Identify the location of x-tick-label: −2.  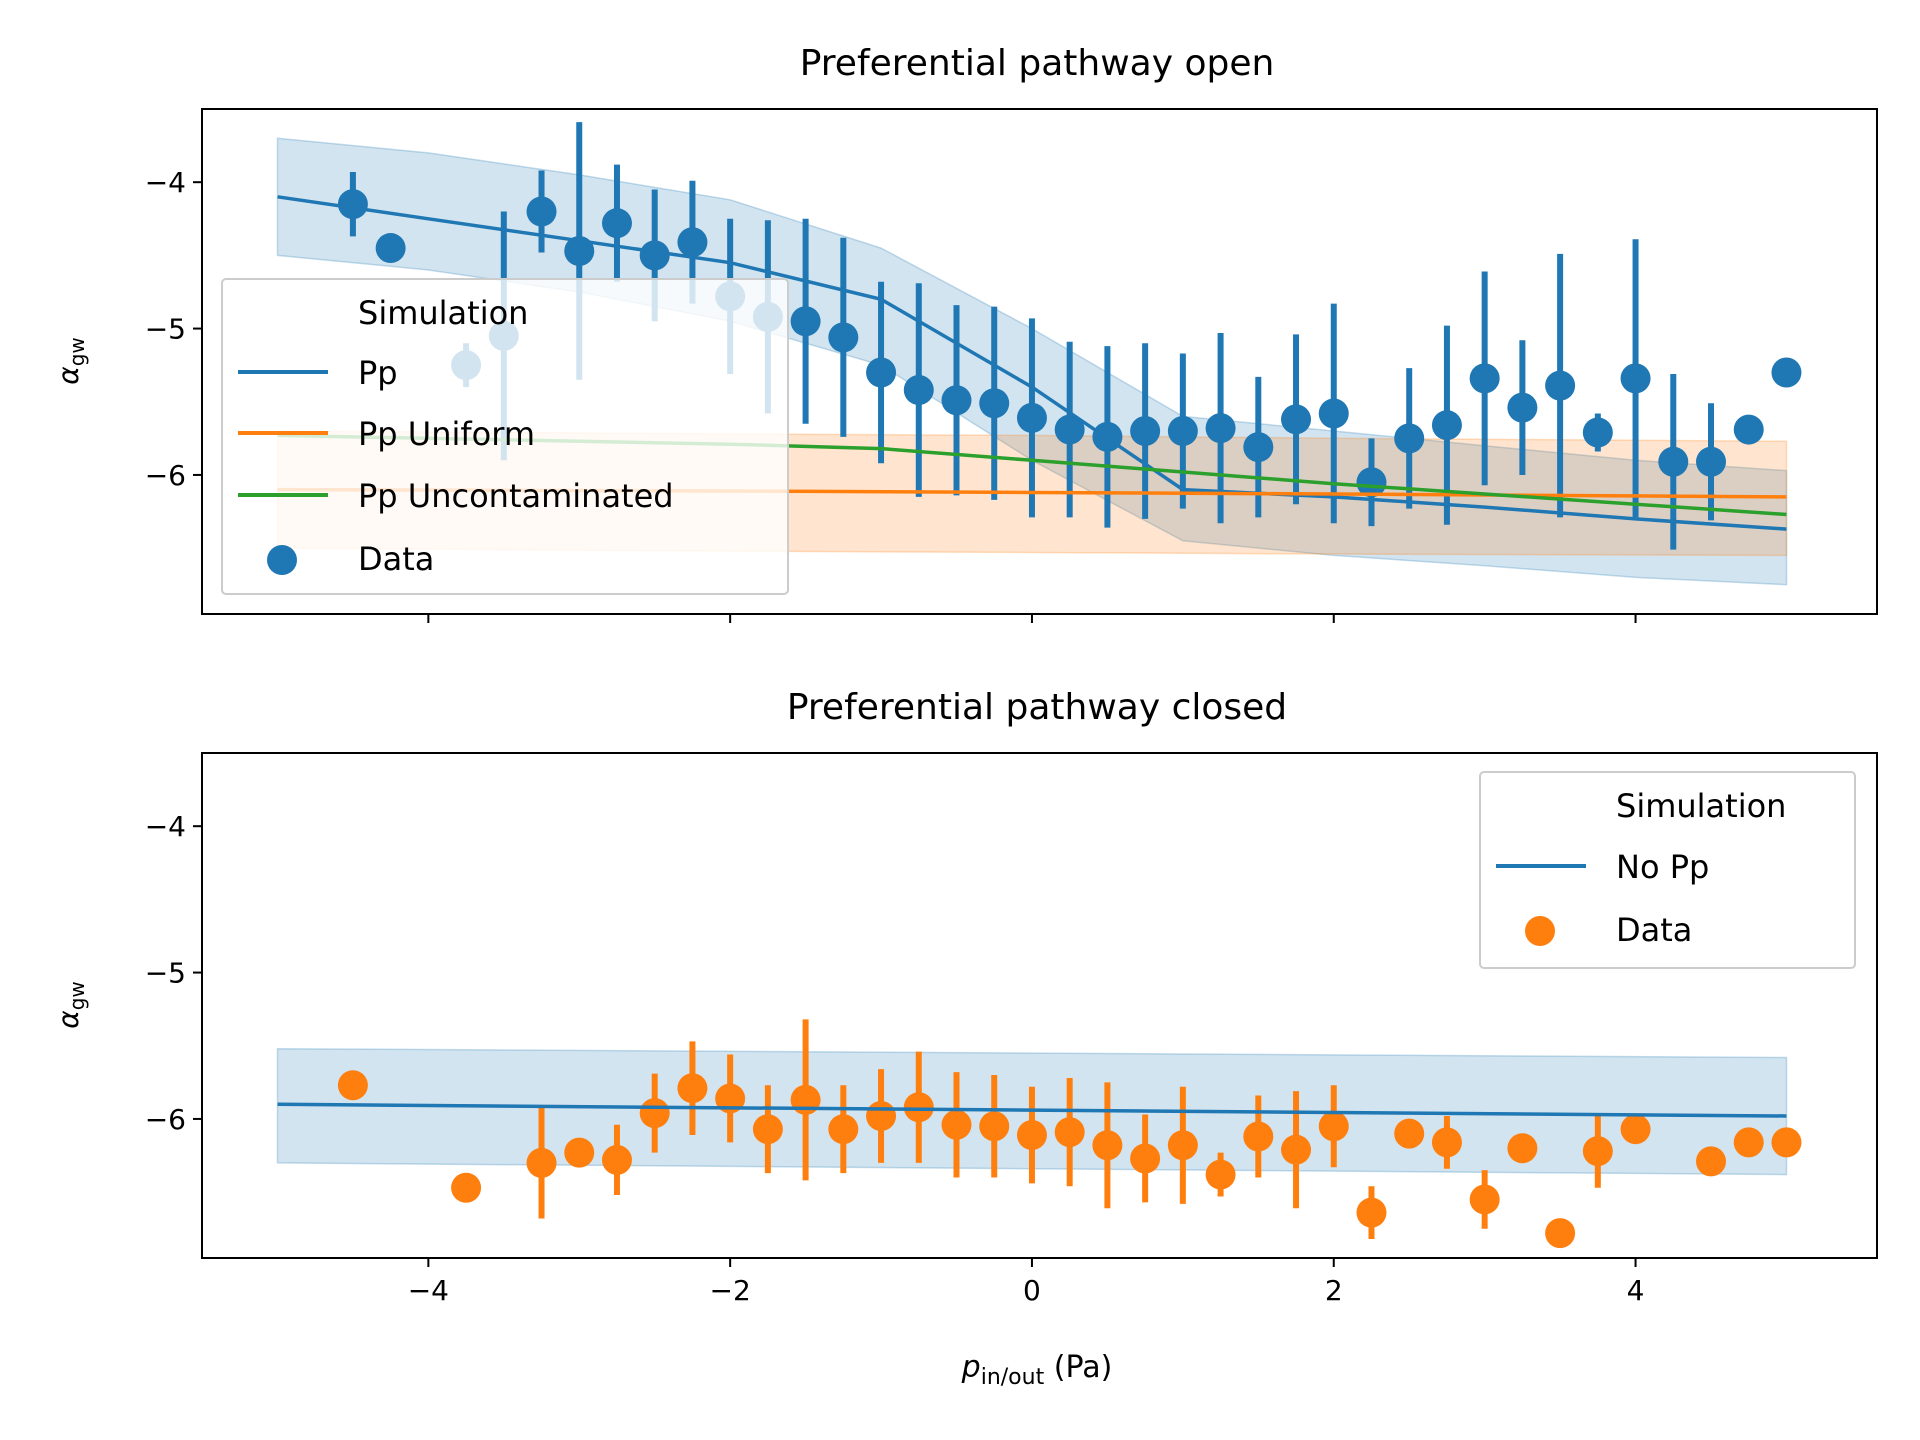
(730, 1290).